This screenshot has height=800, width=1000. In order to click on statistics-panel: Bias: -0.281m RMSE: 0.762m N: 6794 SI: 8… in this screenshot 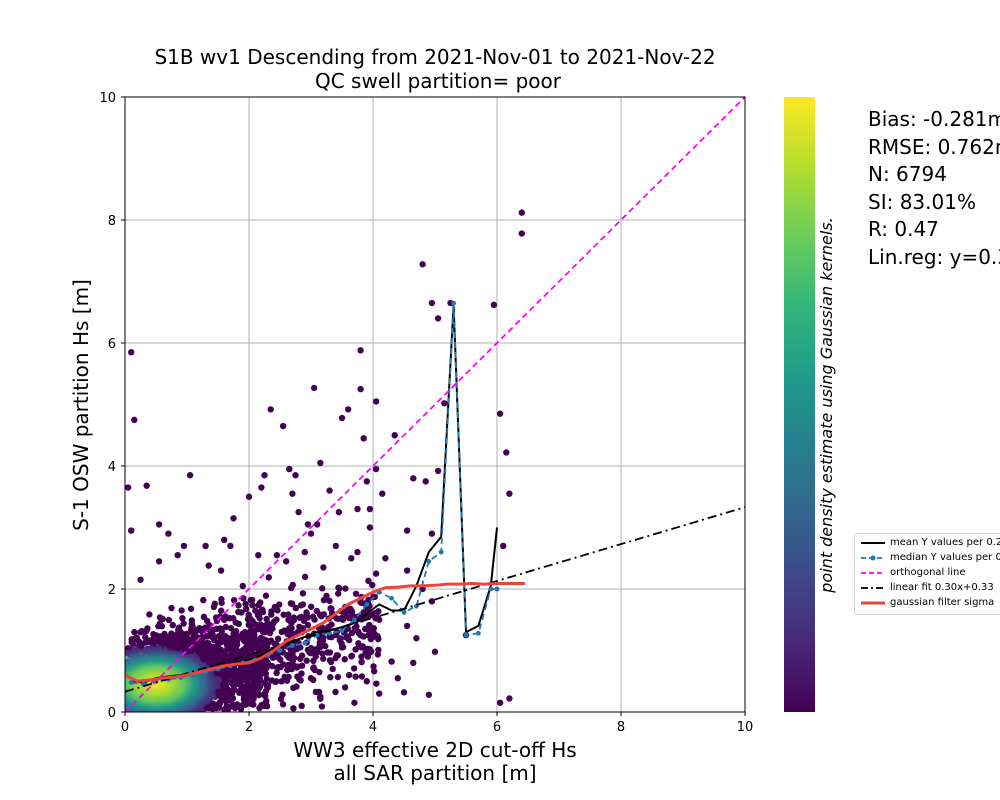, I will do `click(934, 189)`.